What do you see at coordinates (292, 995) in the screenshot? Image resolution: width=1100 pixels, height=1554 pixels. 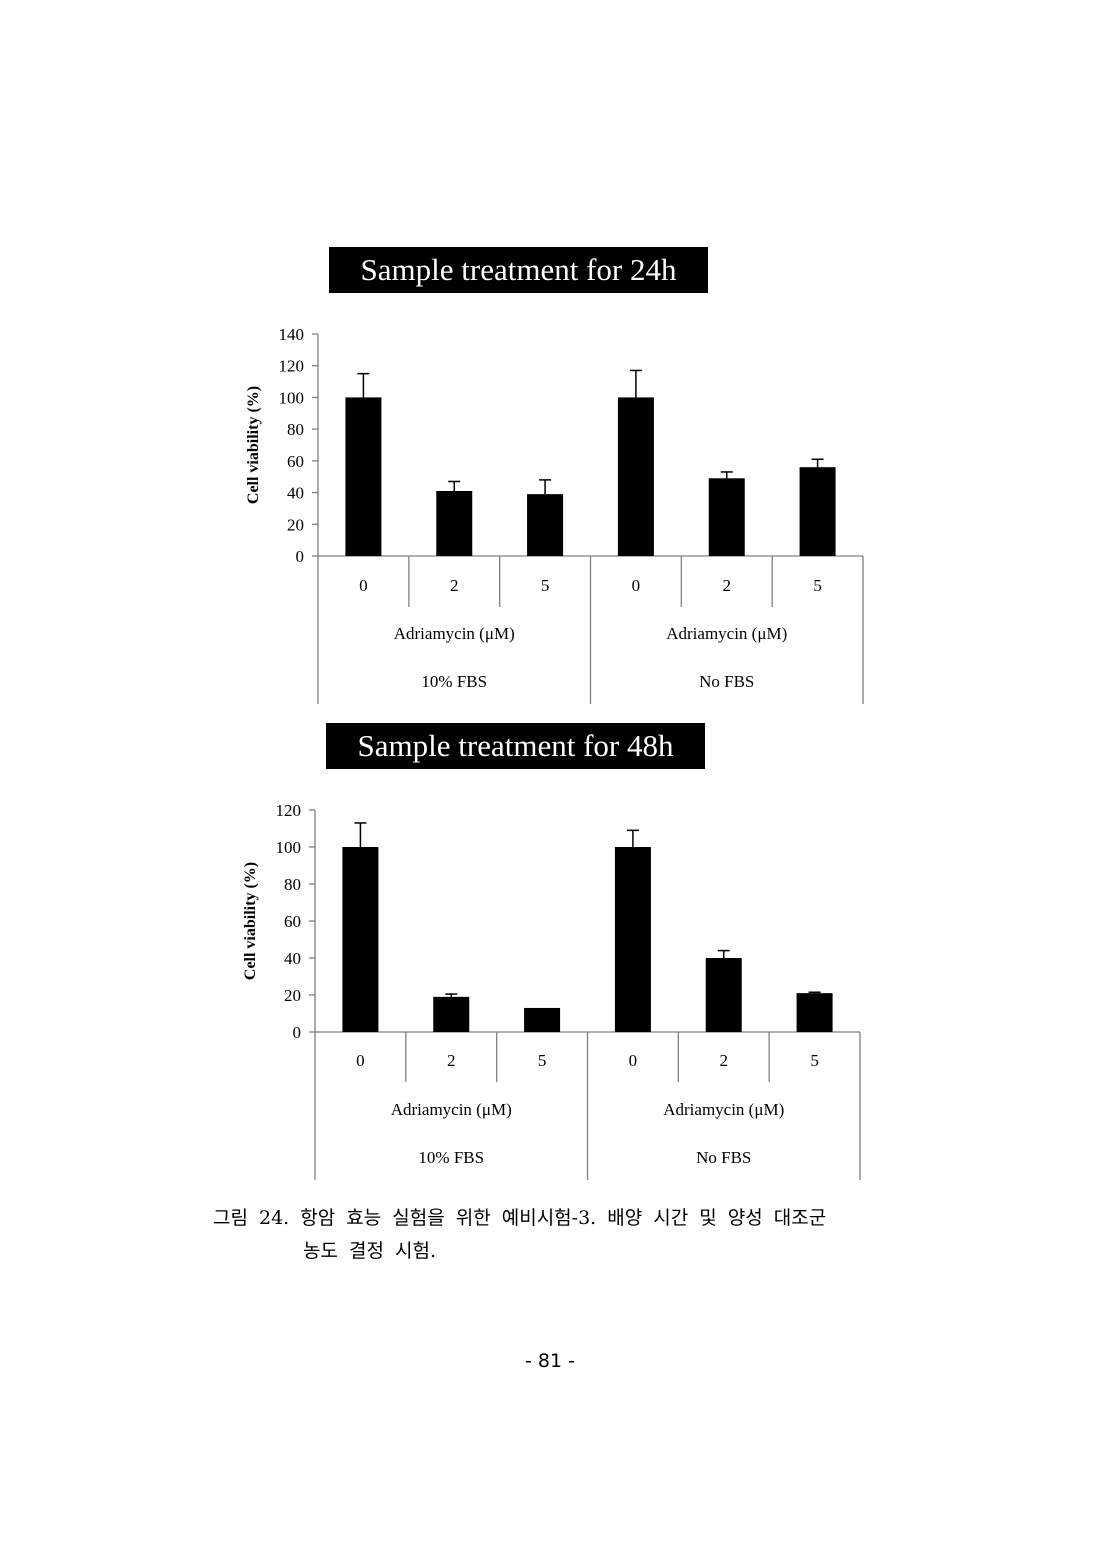 I see `chart48-y-tick-label: 20` at bounding box center [292, 995].